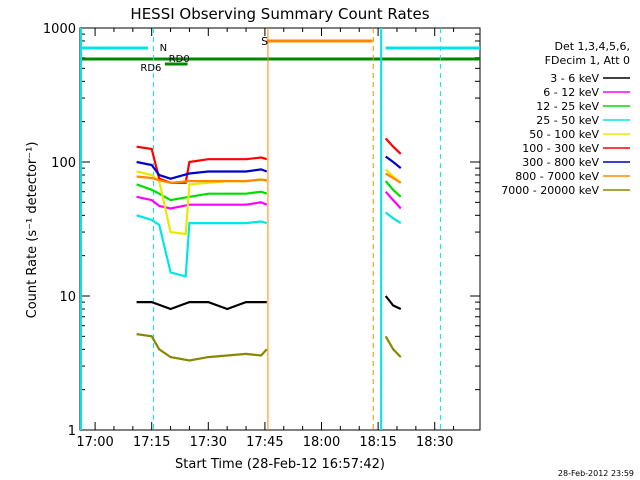 The height and width of the screenshot is (480, 640). What do you see at coordinates (592, 46) in the screenshot?
I see `legend-header-line-1: Det 1,3,4,5,6,` at bounding box center [592, 46].